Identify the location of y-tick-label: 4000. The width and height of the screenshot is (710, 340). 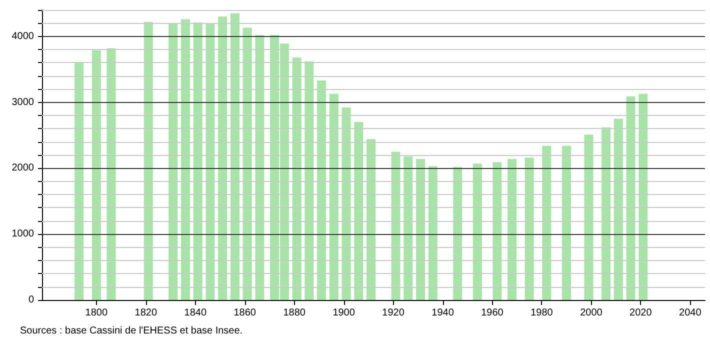
(23, 36).